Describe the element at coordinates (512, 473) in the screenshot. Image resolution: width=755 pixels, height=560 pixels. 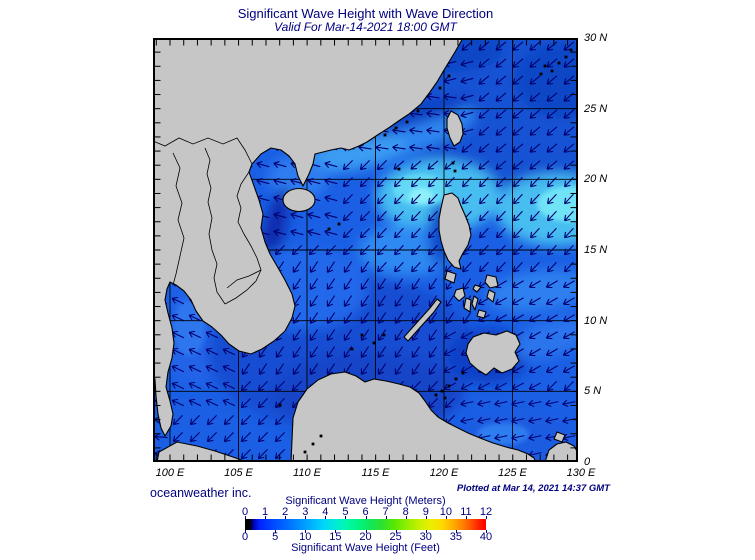
I see `lon-label: 125 E` at that location.